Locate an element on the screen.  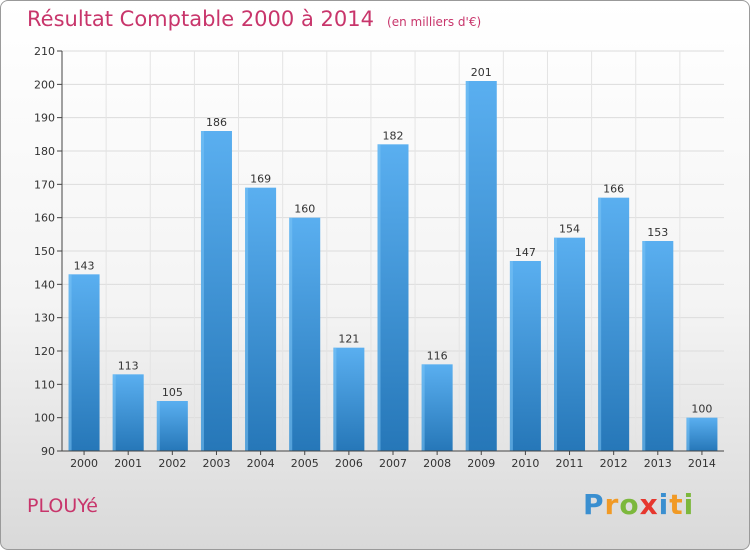
bar-highlight-2013 is located at coordinates (644, 346).